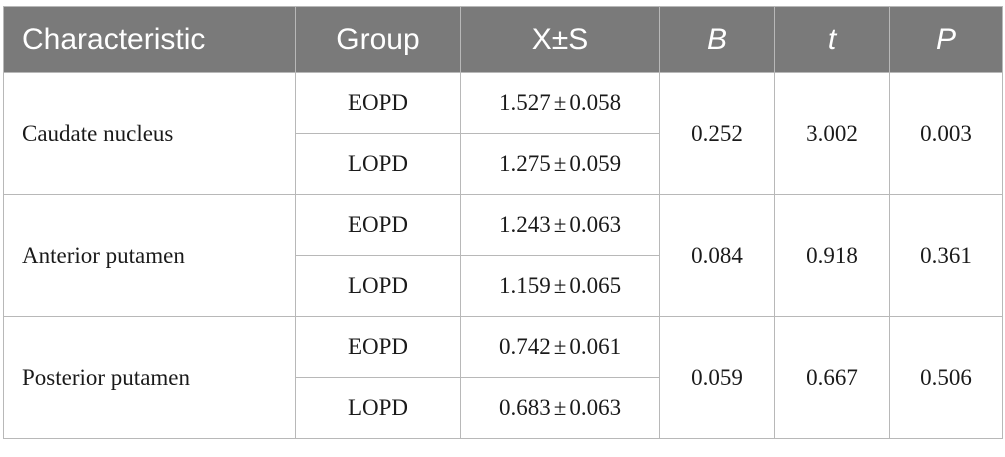 The width and height of the screenshot is (1005, 457). I want to click on t-cell: 0.667, so click(832, 377).